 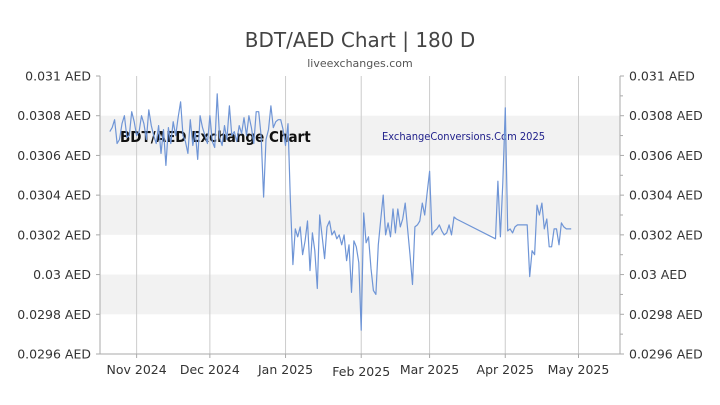 What do you see at coordinates (54, 314) in the screenshot?
I see `y-tick-label-left: 0.0298 AED` at bounding box center [54, 314].